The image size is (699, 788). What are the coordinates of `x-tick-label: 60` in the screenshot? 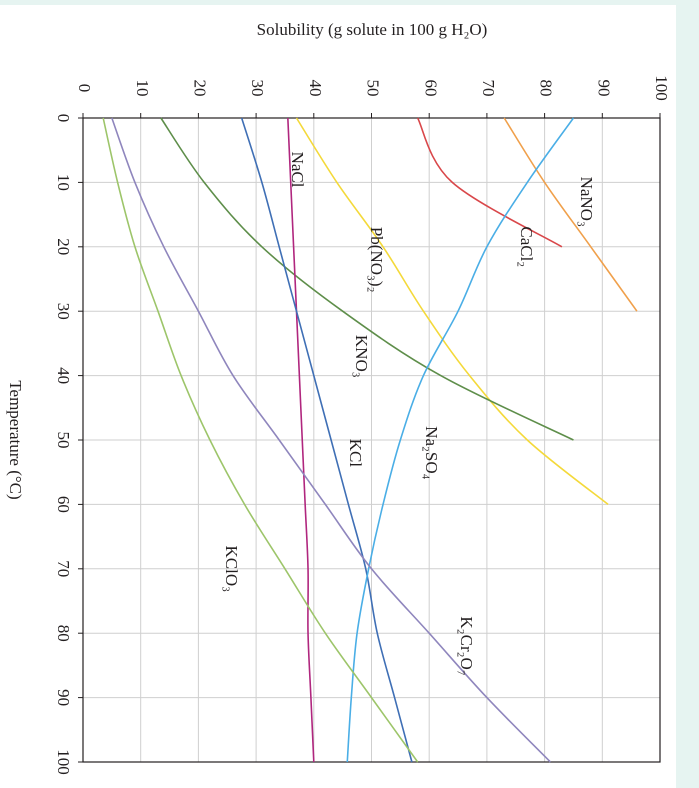 It's located at (63, 504).